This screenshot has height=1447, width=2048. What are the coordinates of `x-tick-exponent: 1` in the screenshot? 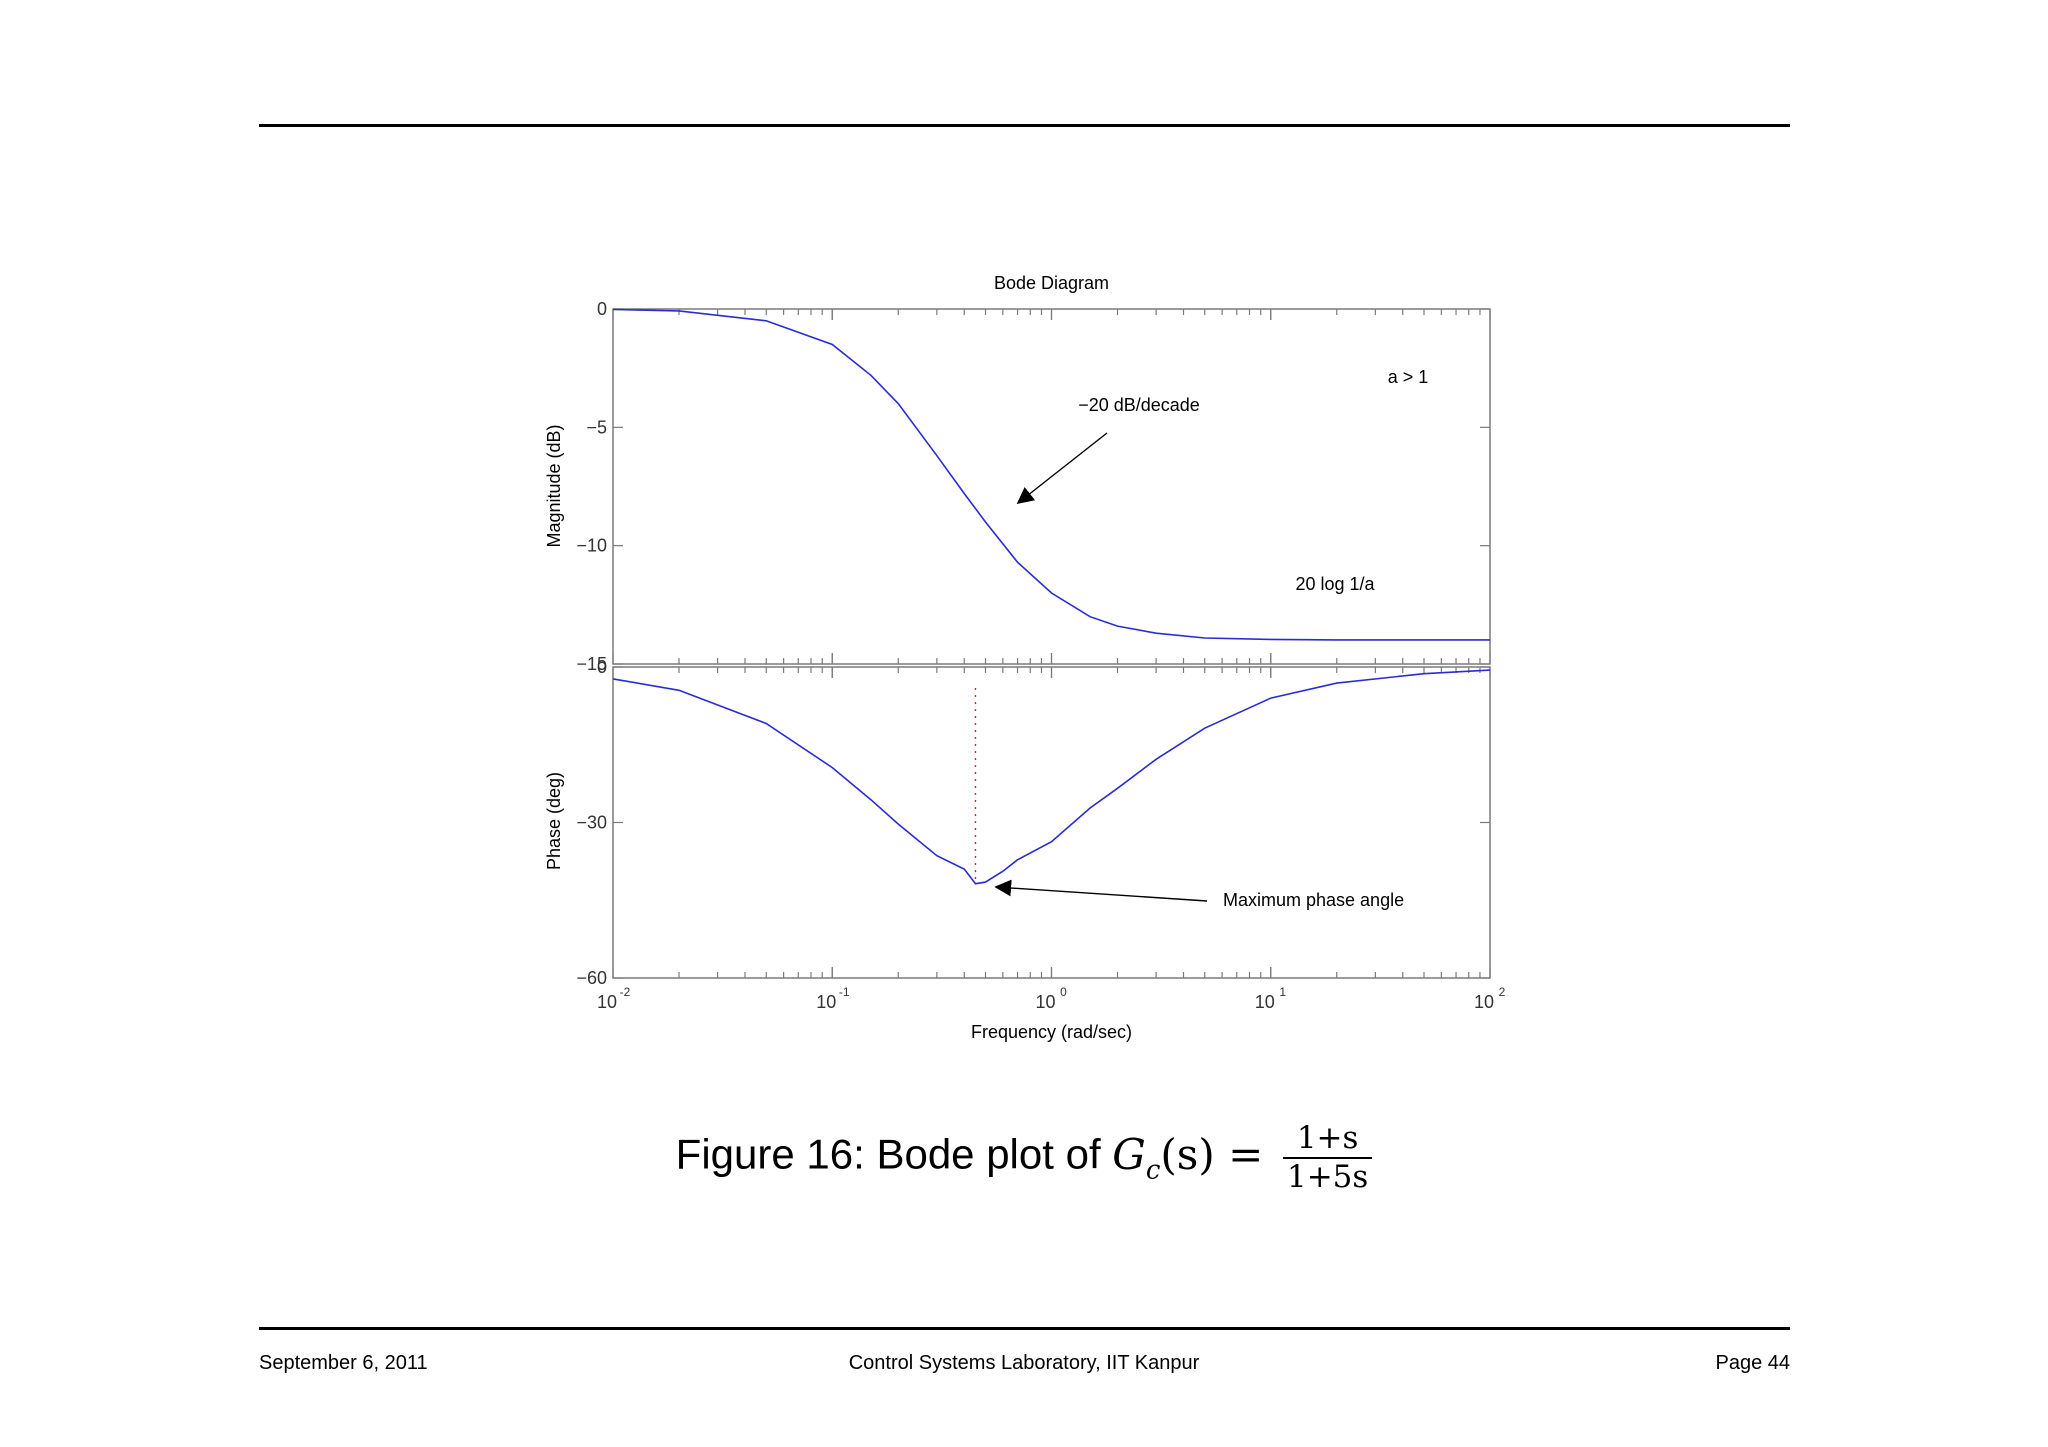 It's located at (1282, 992).